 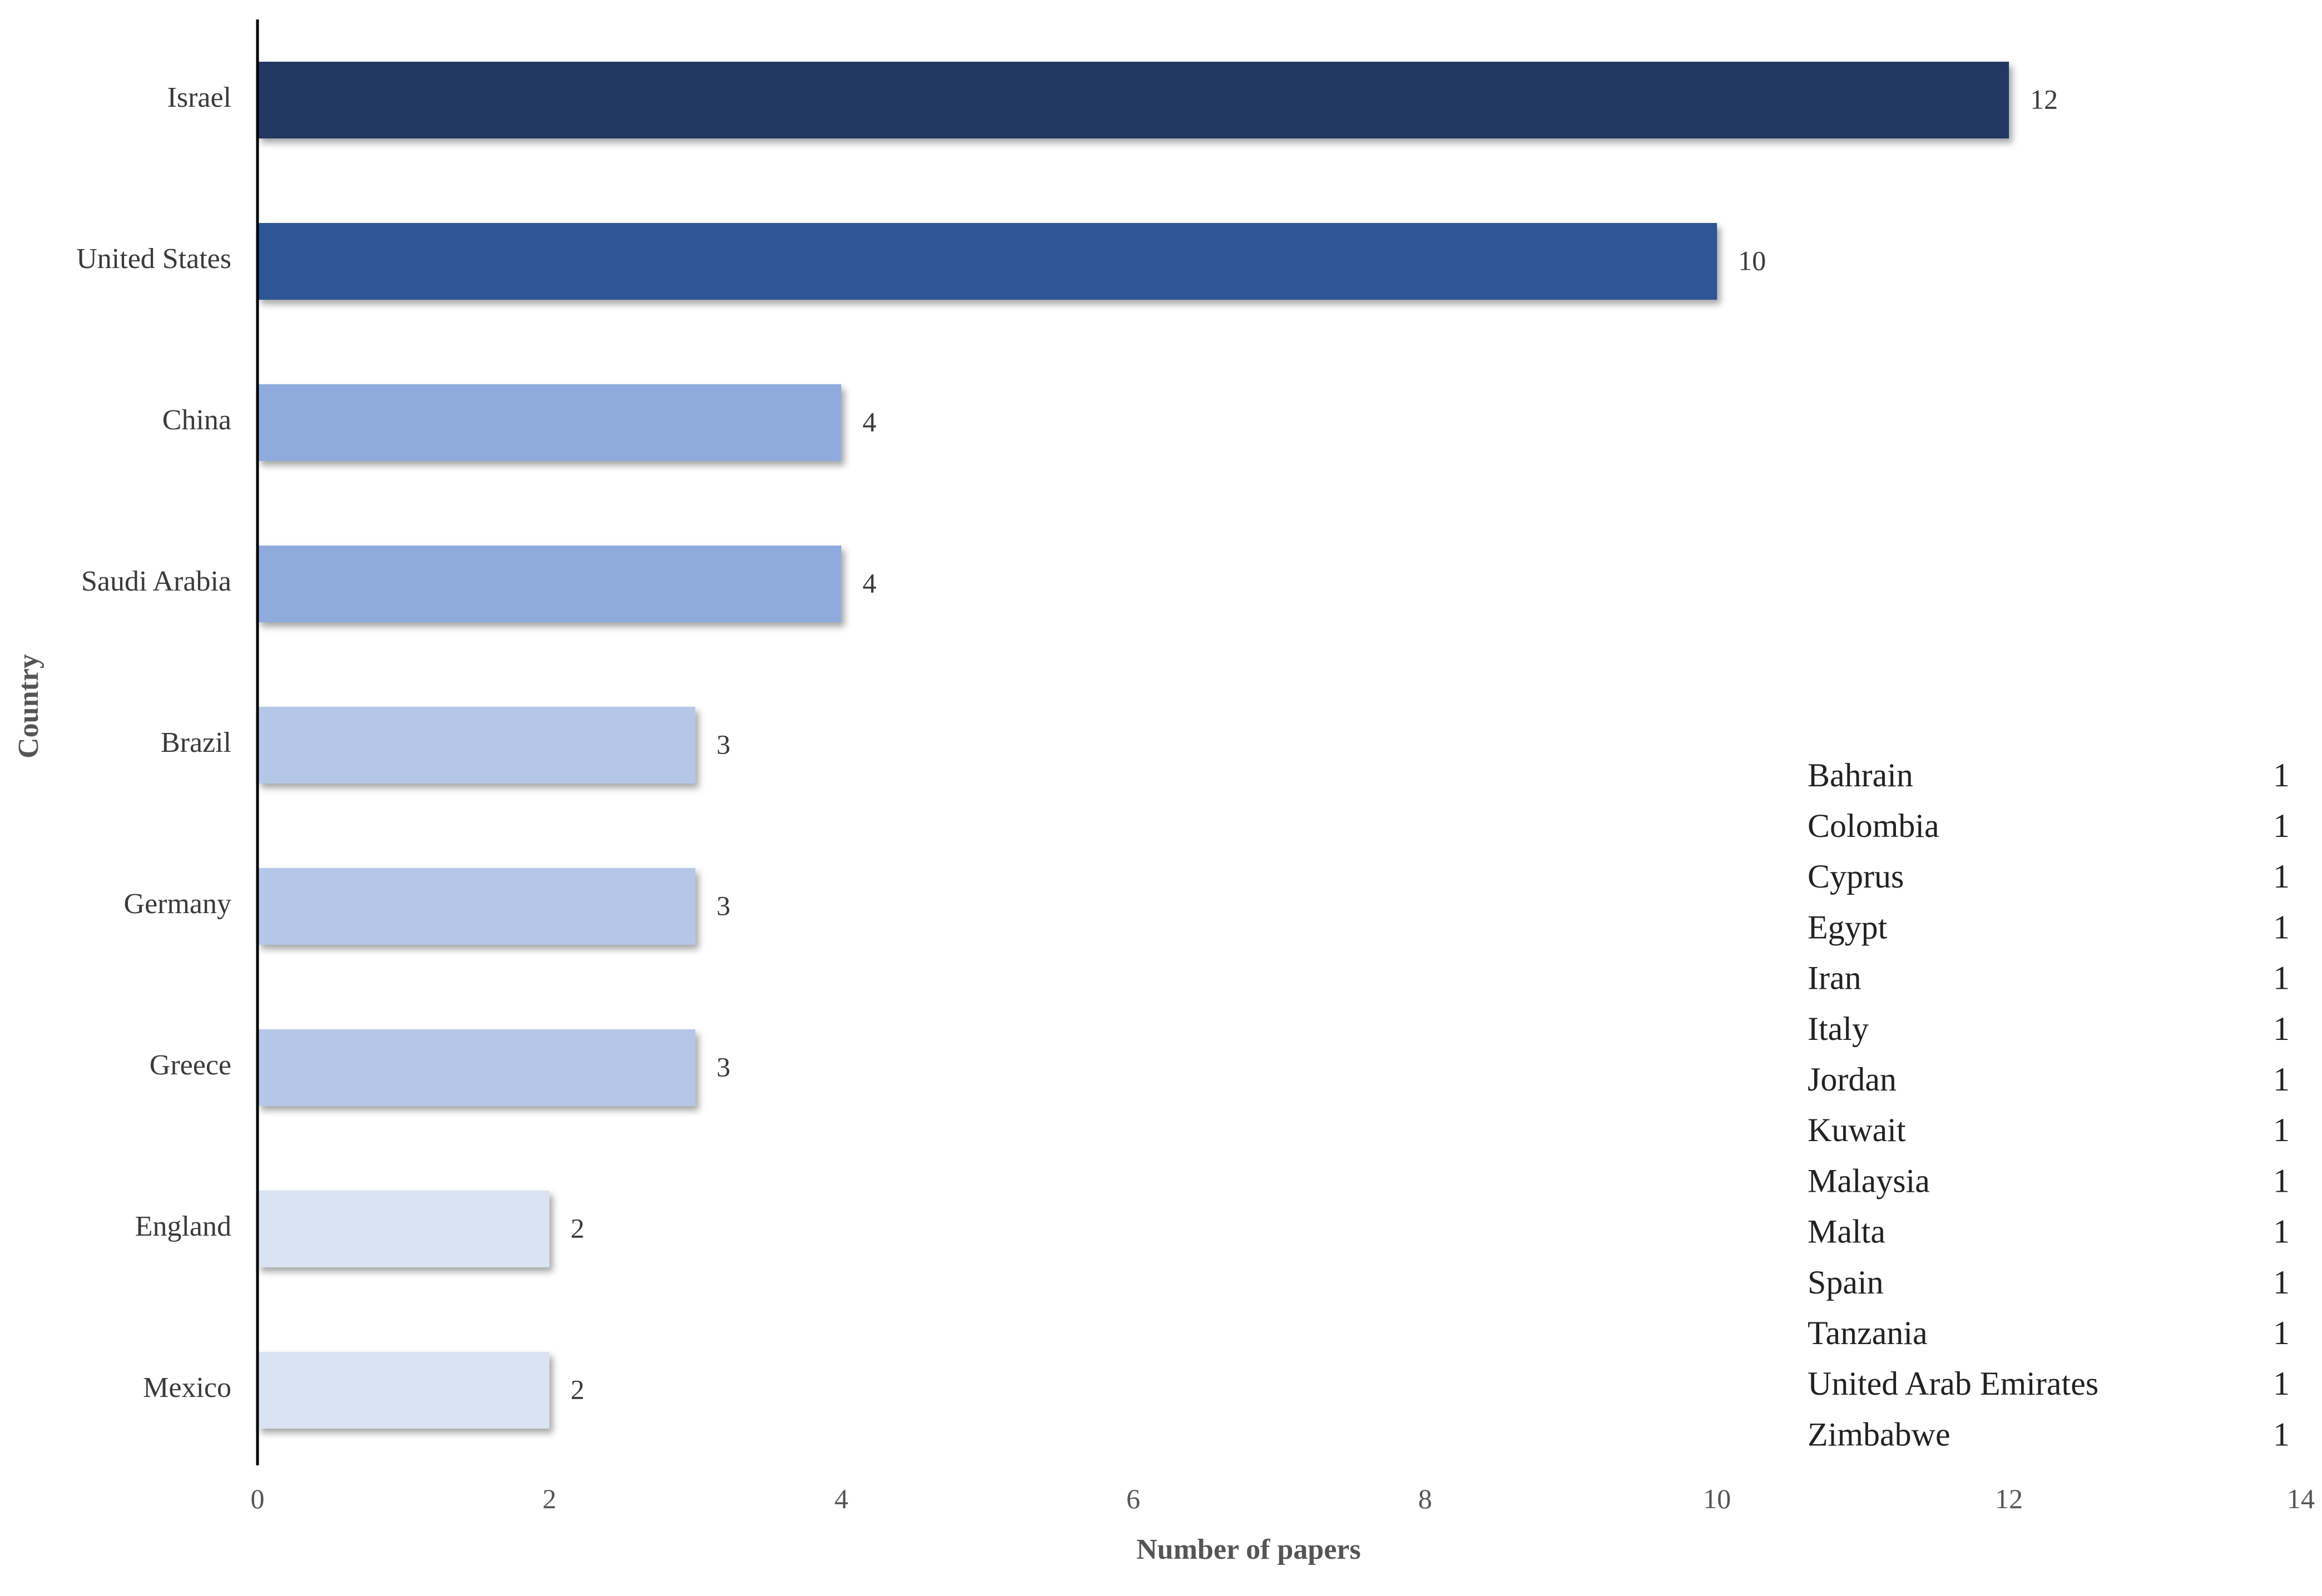 What do you see at coordinates (187, 1388) in the screenshot?
I see `category-label: Mexico` at bounding box center [187, 1388].